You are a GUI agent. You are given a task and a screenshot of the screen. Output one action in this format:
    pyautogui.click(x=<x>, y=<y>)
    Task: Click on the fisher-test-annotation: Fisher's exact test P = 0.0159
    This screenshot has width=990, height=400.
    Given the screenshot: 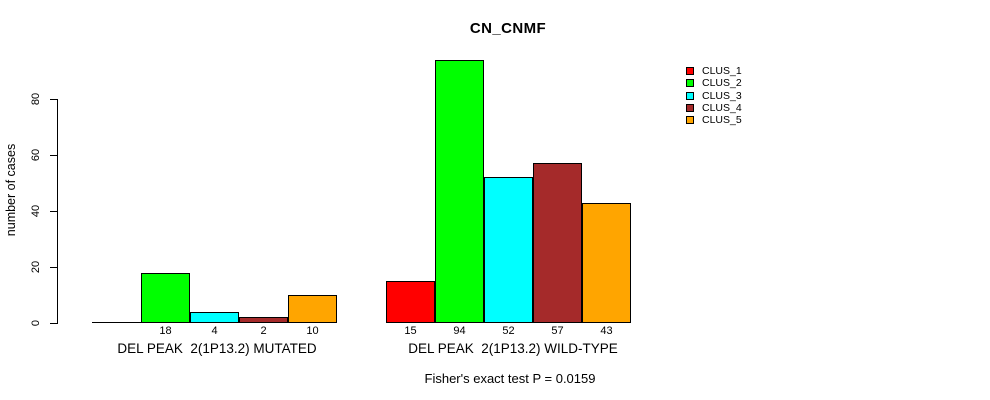 What is the action you would take?
    pyautogui.click(x=510, y=378)
    